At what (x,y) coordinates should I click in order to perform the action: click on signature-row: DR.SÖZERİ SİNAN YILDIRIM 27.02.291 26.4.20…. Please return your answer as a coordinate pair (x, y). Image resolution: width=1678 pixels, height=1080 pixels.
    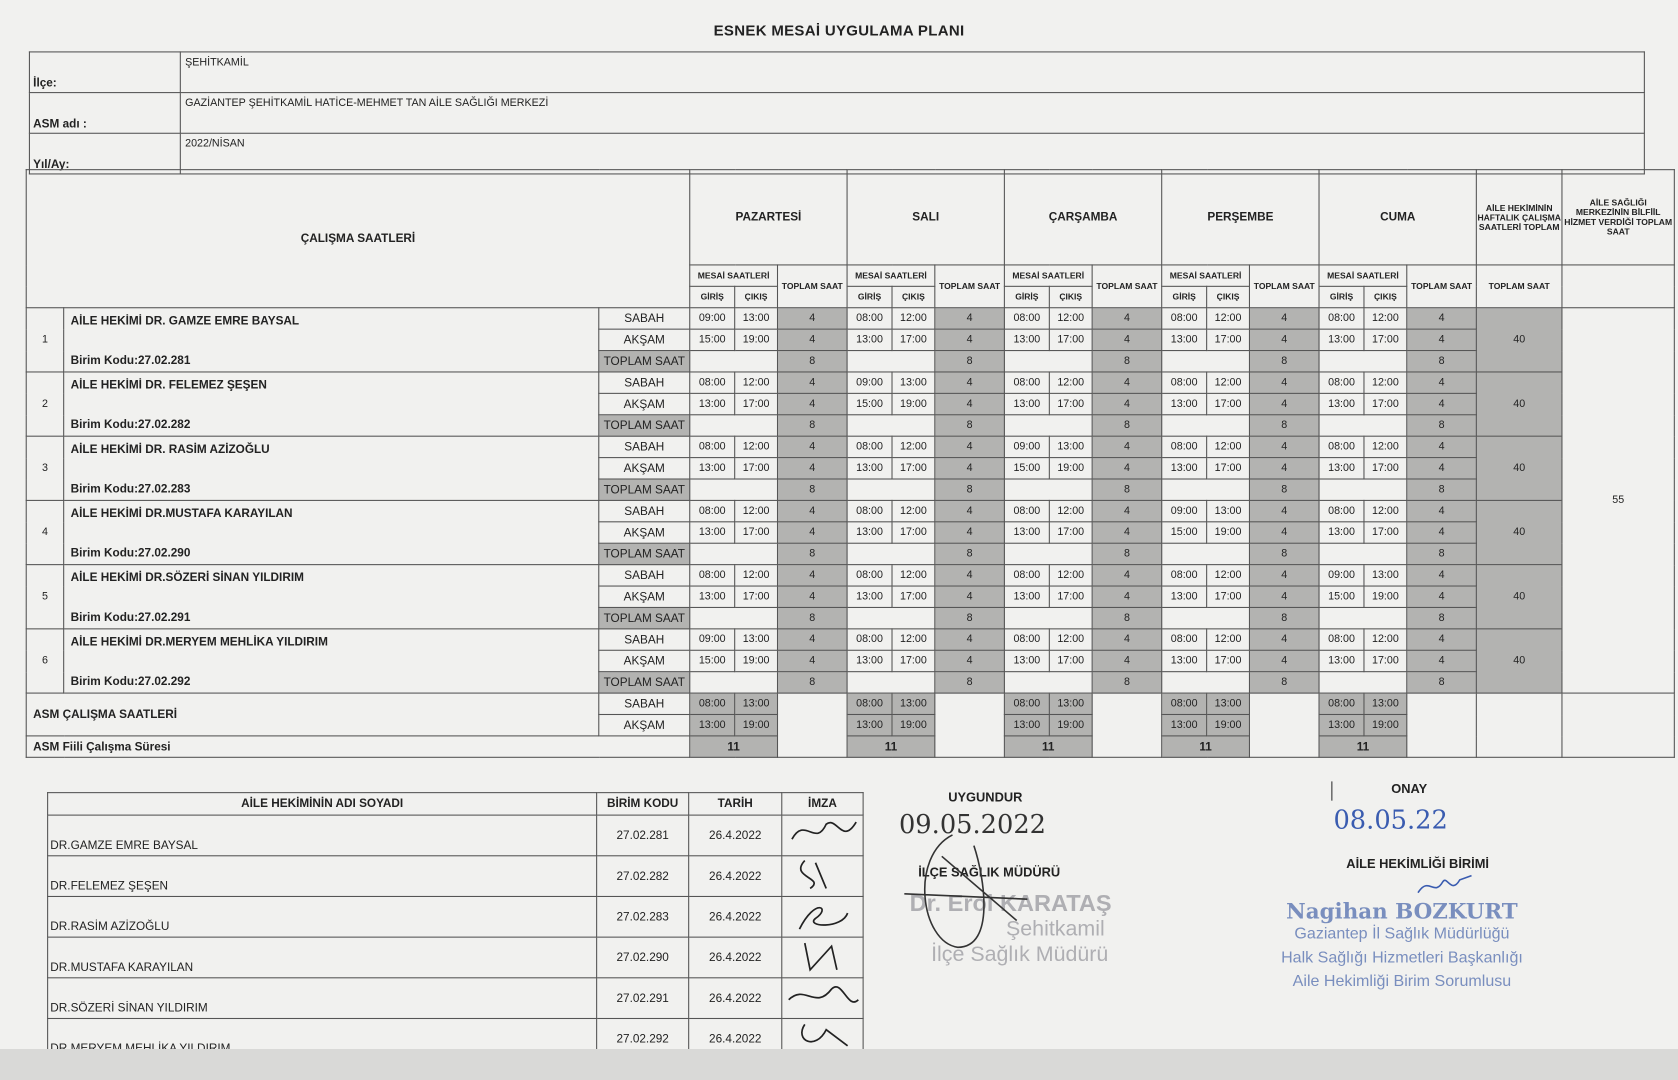
    Looking at the image, I should click on (455, 998).